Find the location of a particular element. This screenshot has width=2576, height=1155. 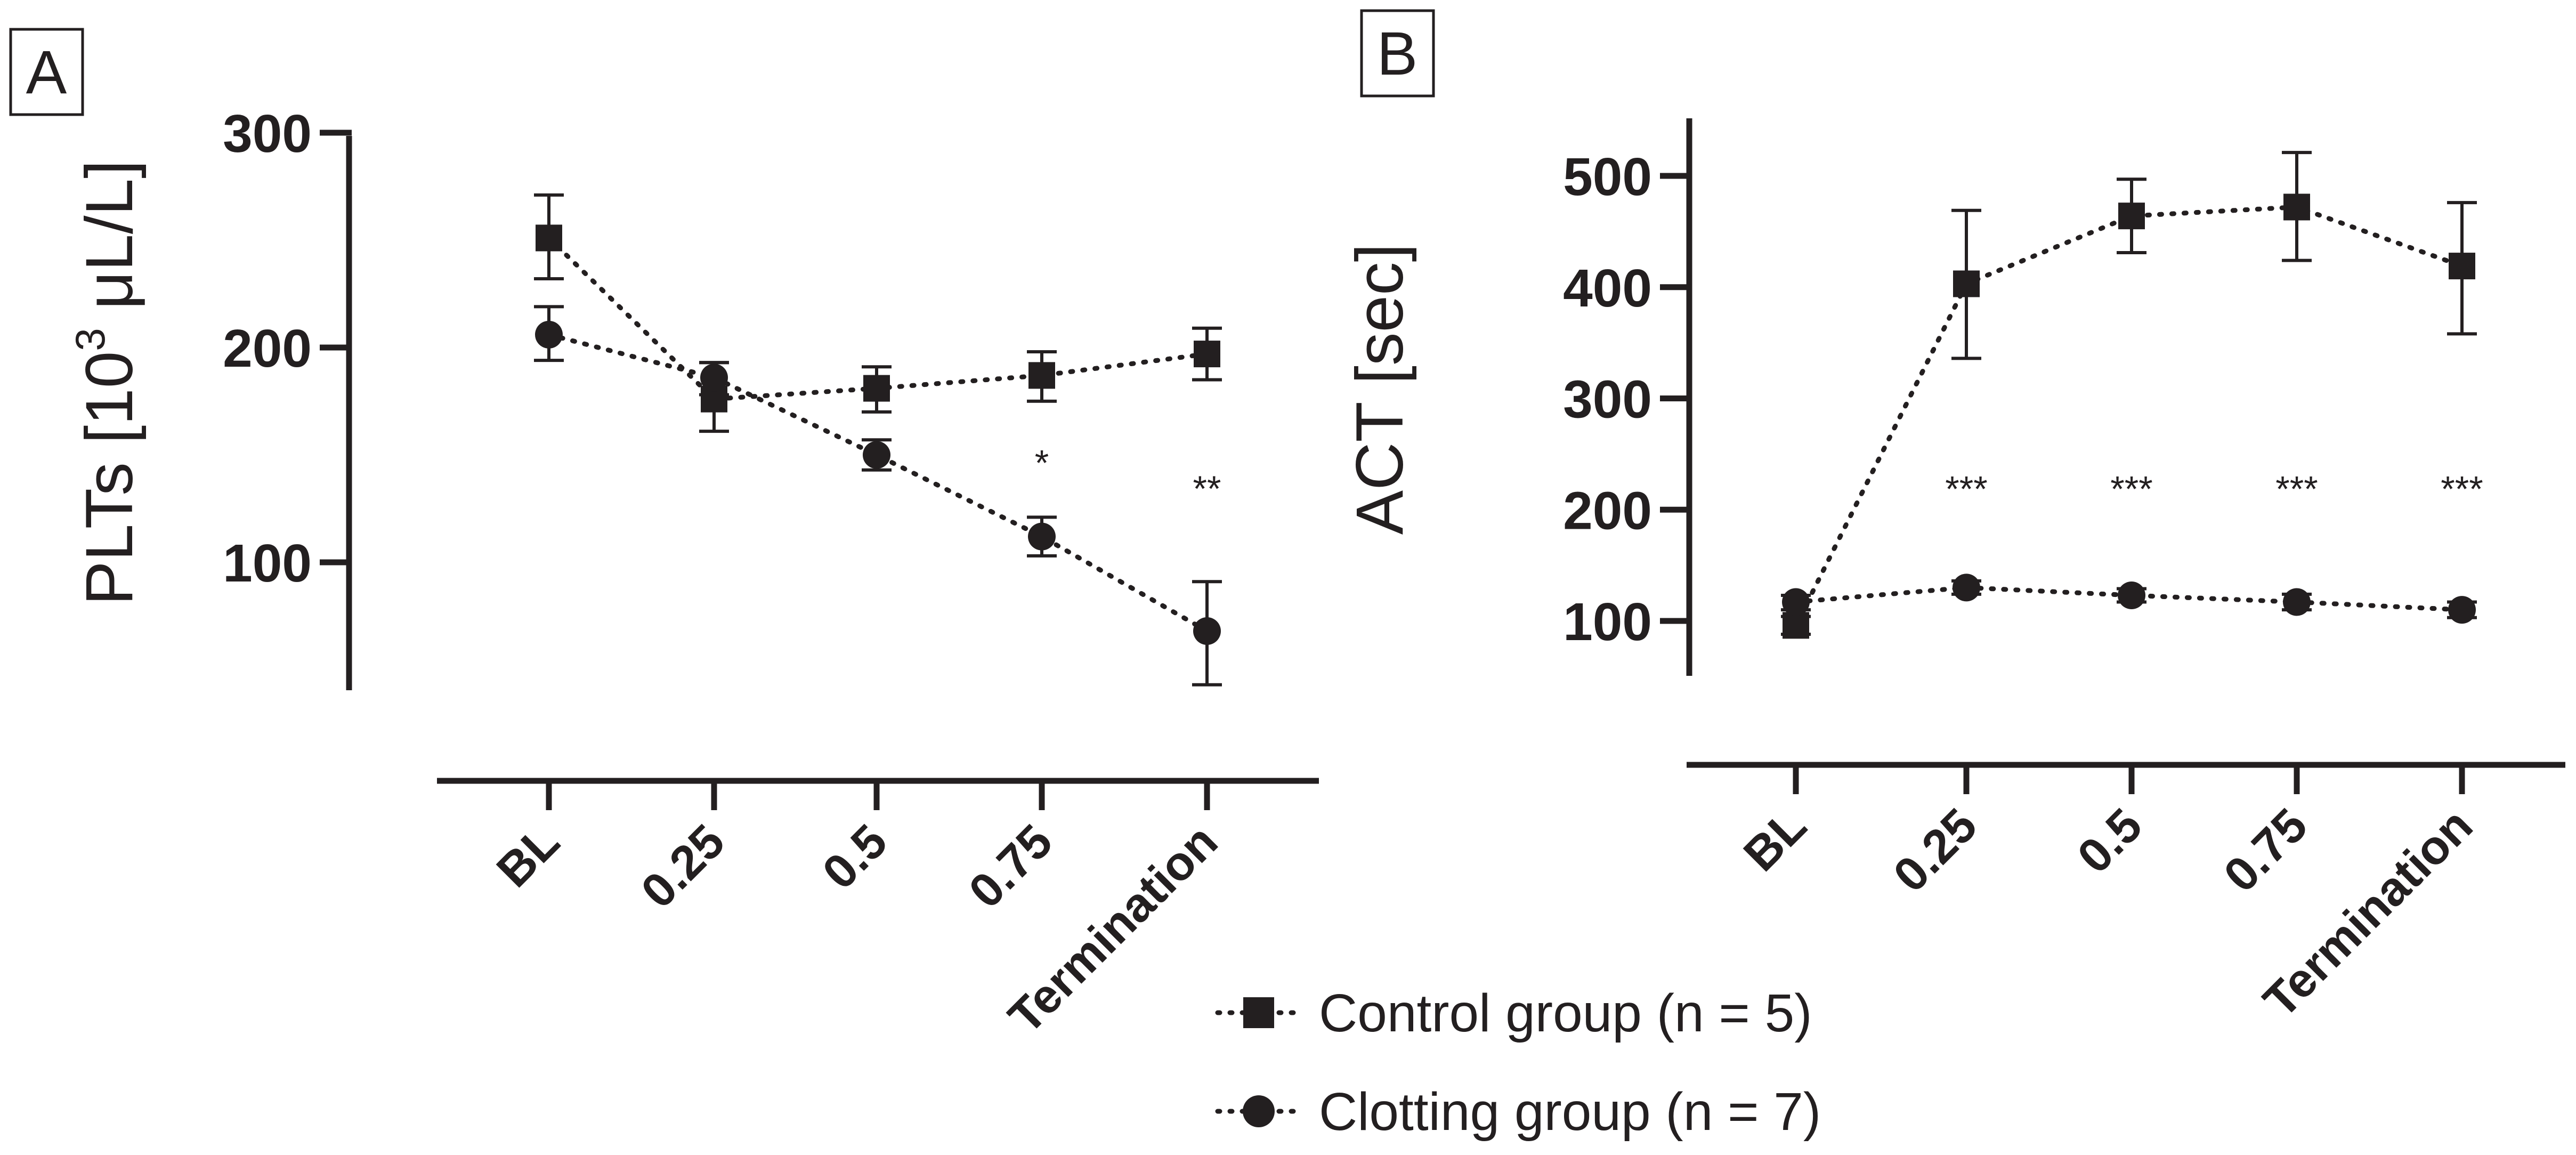

panel-a-x-tick-label-0-5: 0.5 is located at coordinates (855, 856).